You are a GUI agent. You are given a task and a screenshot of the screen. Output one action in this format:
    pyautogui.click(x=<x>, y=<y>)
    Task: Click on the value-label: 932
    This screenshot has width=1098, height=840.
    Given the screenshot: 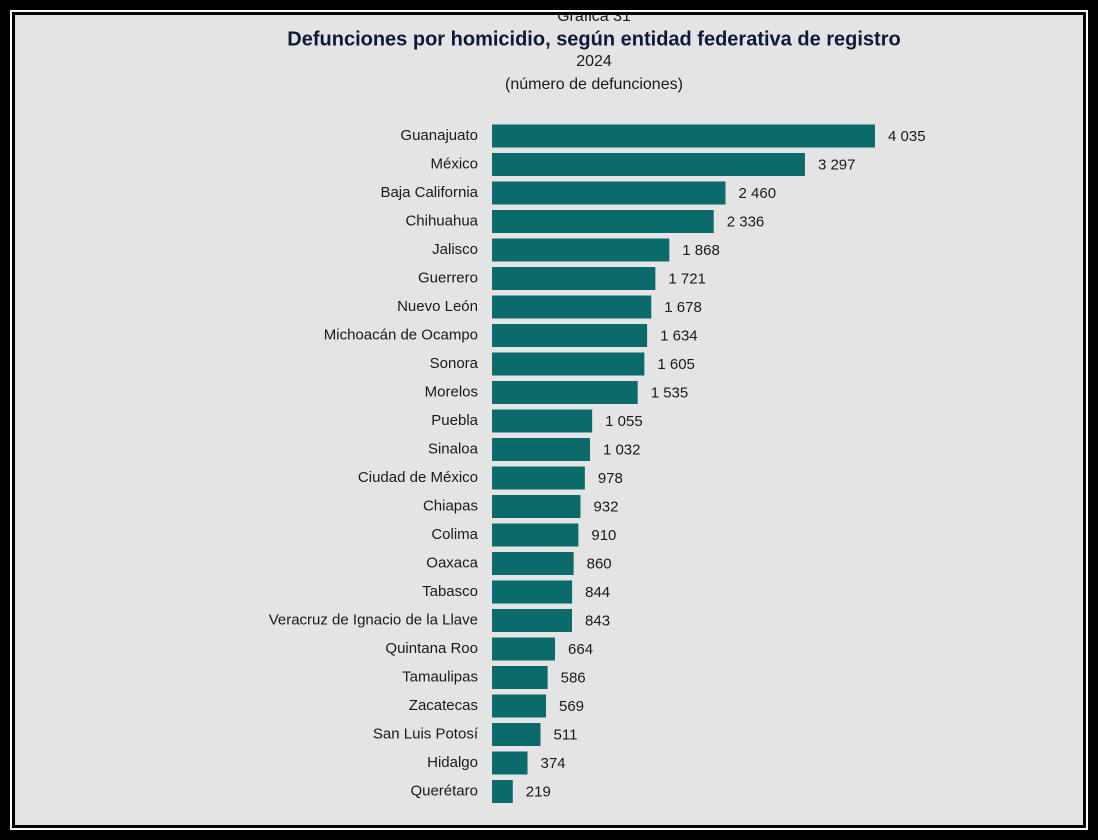 What is the action you would take?
    pyautogui.click(x=605, y=506)
    